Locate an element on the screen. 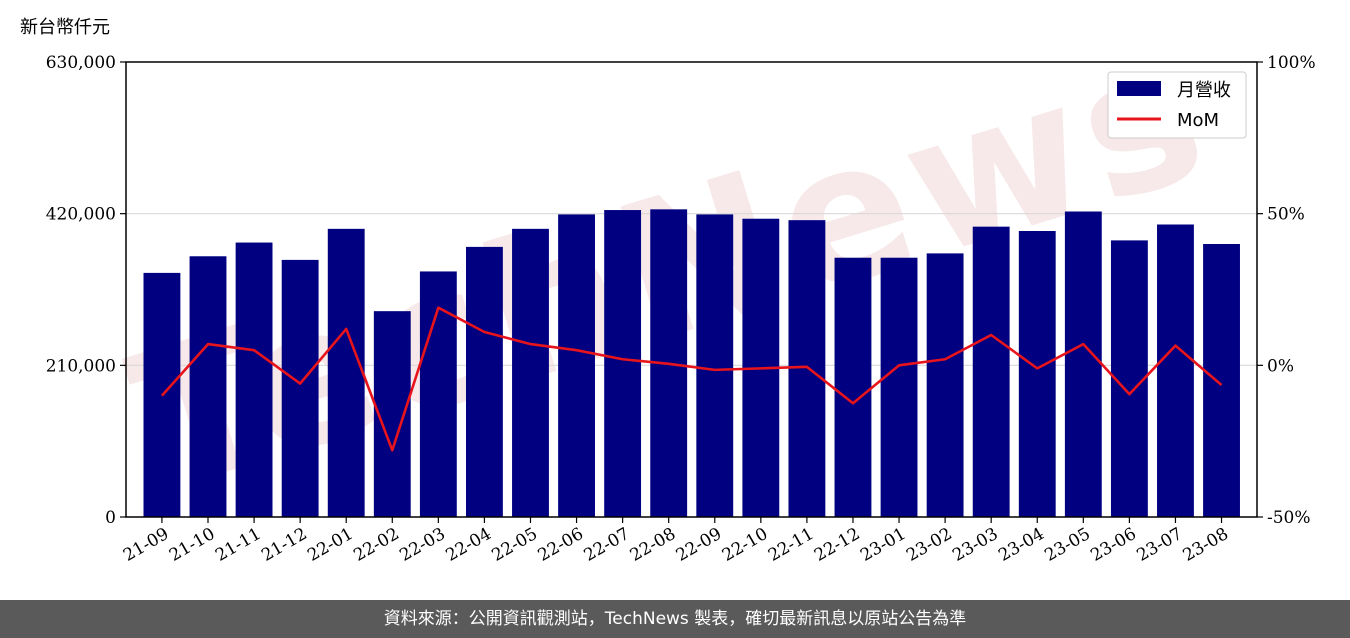 This screenshot has width=1350, height=638. legend-label-mom: MoM is located at coordinates (1198, 120).